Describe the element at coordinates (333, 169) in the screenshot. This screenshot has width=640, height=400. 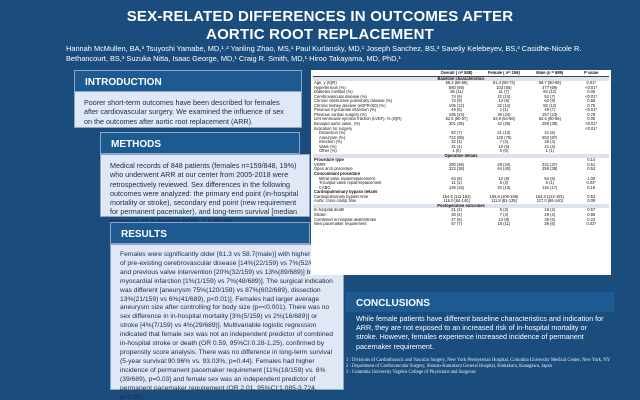
I see `table-row-label: Open arch procedure` at that location.